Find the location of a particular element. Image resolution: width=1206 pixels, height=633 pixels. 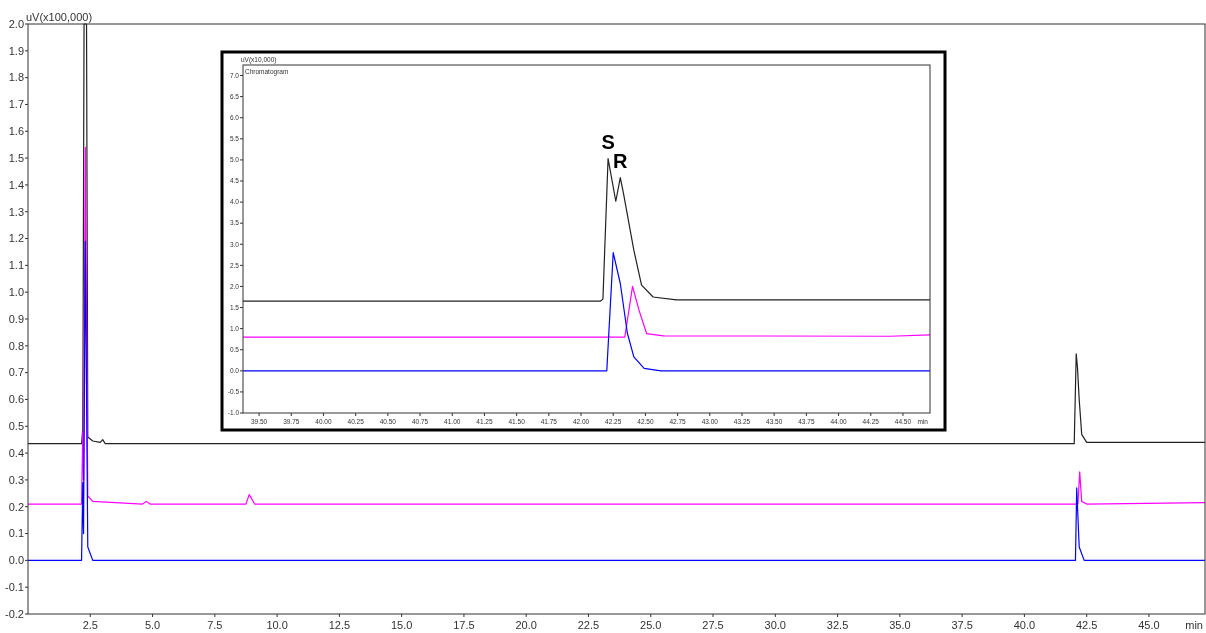

x-tick-label: 42.5 is located at coordinates (1086, 625).